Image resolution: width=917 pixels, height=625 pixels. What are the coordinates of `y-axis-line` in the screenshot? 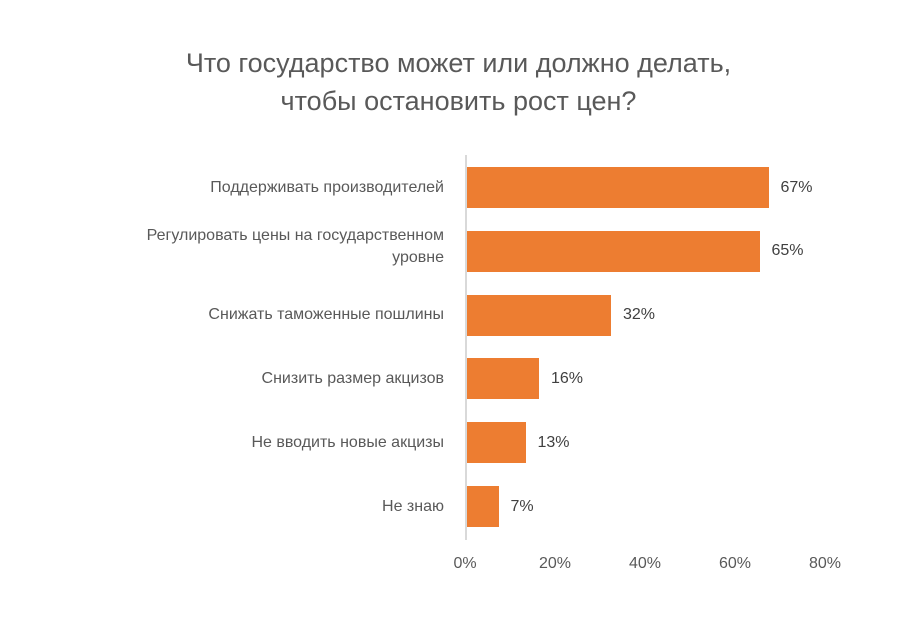 It's located at (466, 347).